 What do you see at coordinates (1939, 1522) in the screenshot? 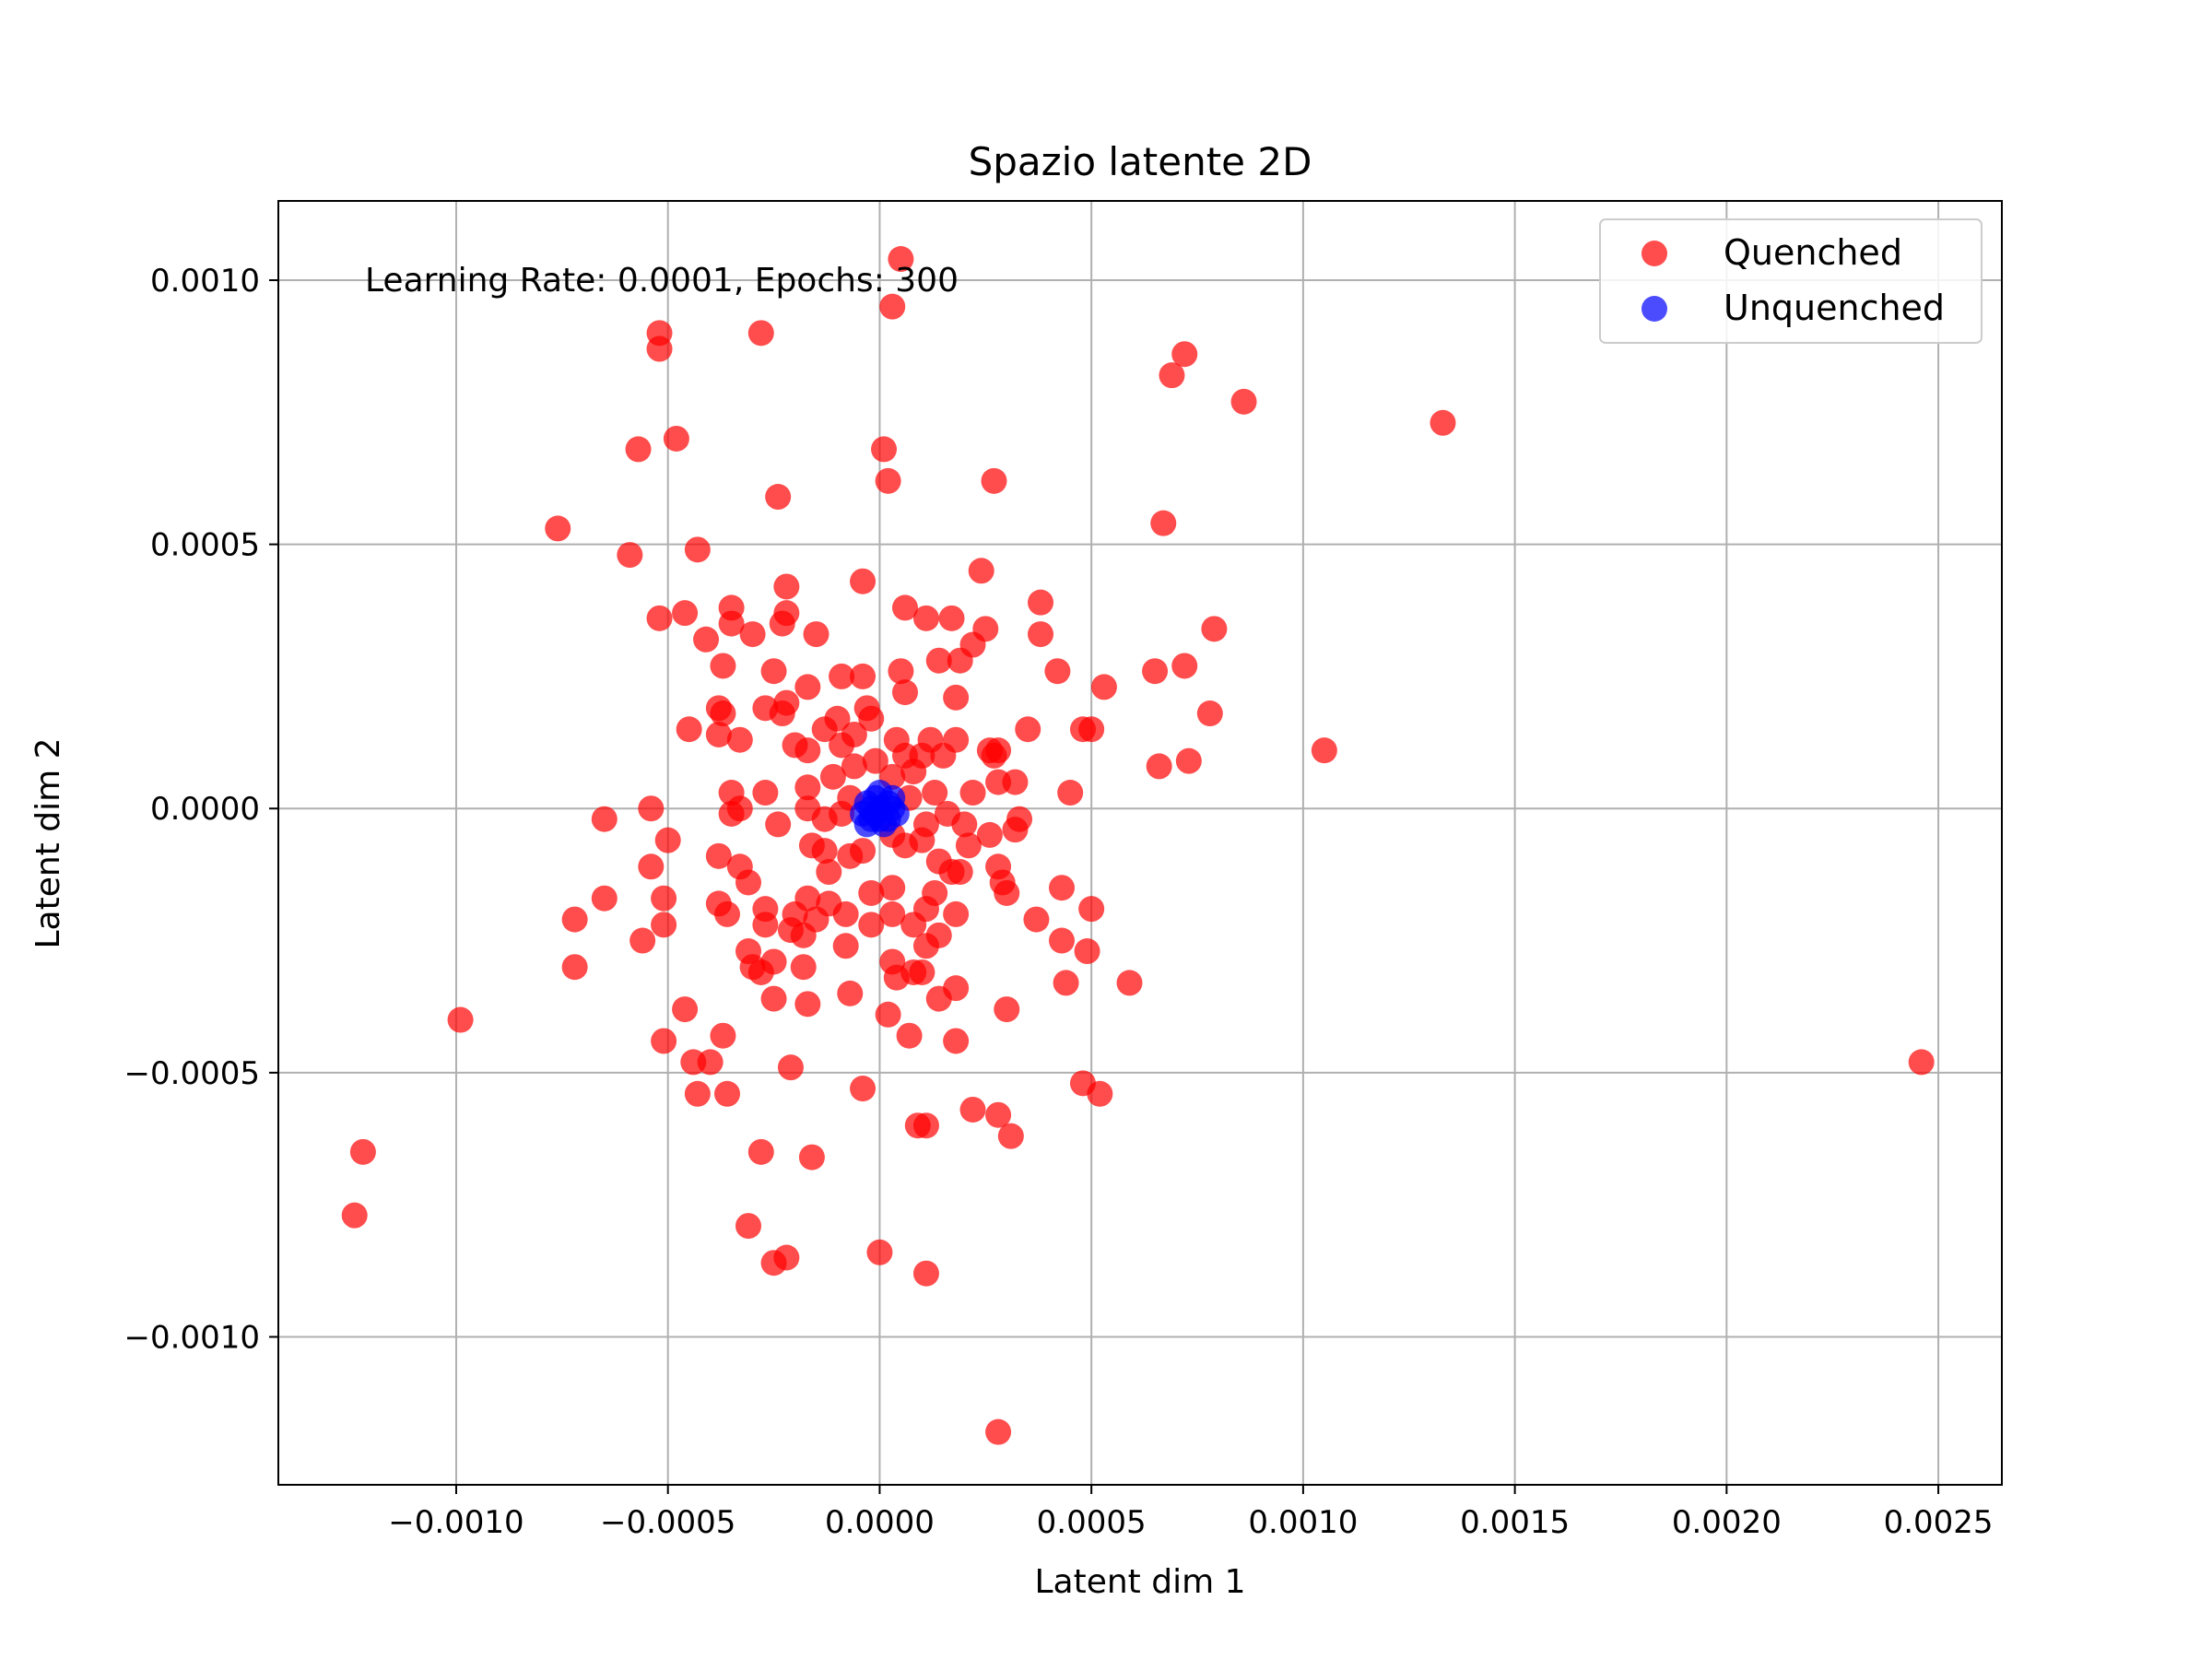
I see `x-tick-label: 0.0025` at bounding box center [1939, 1522].